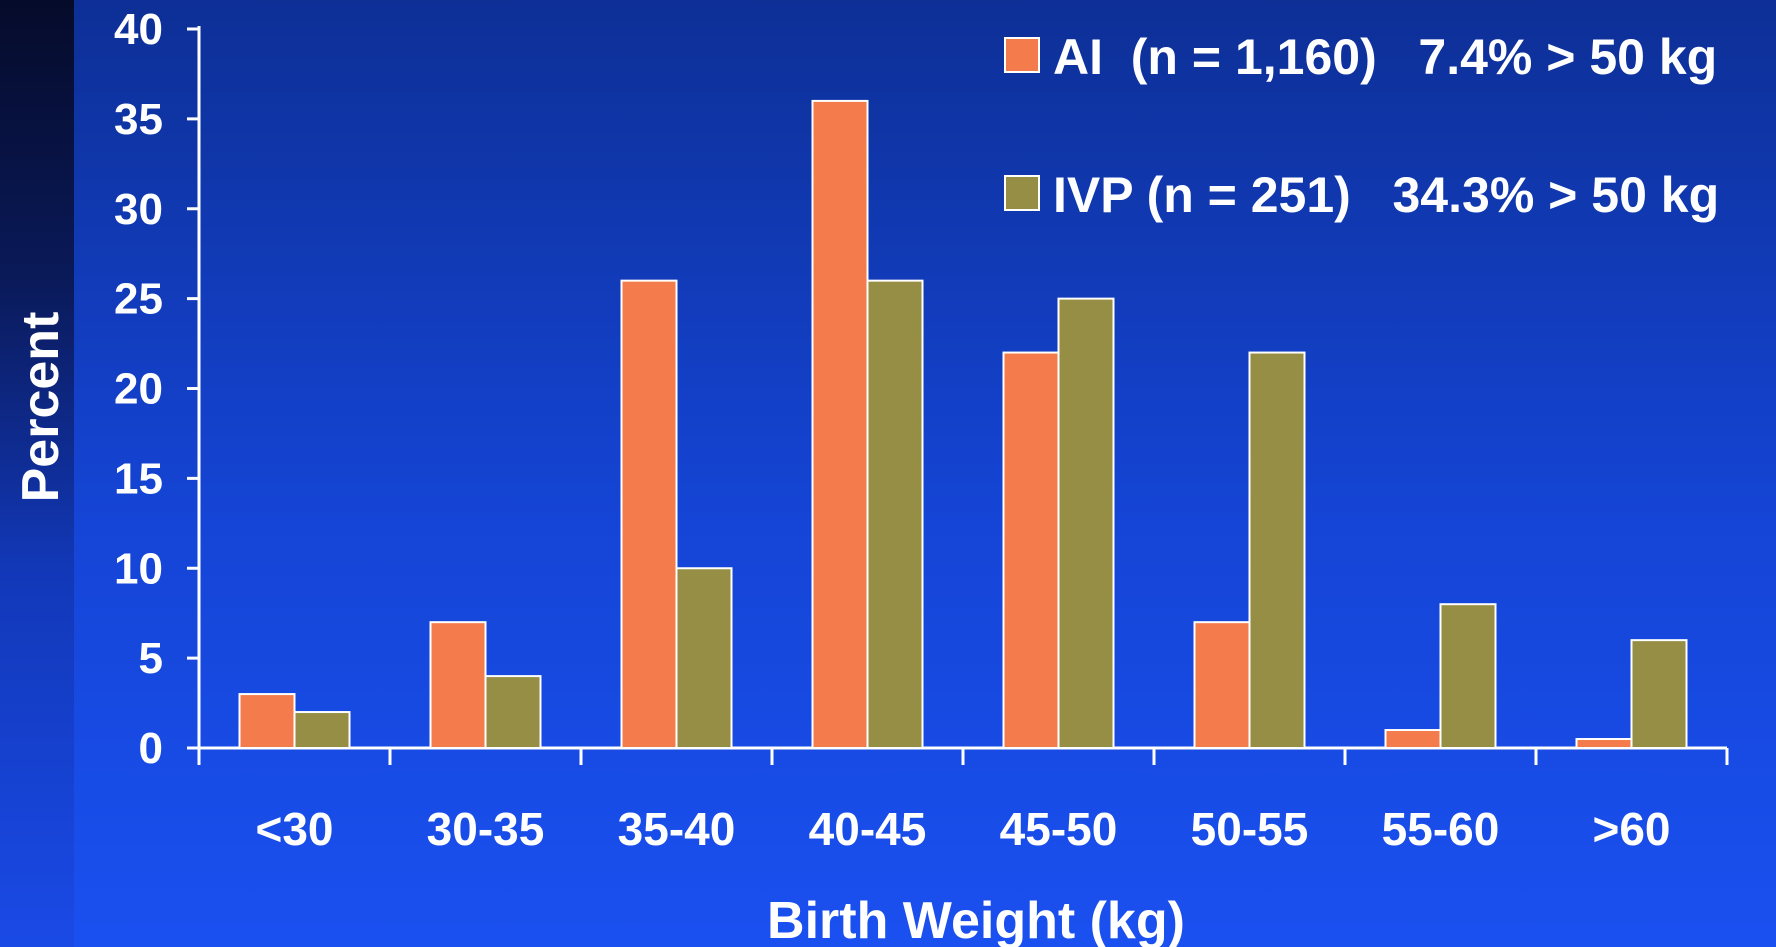 This screenshot has width=1776, height=947. What do you see at coordinates (1022, 55) in the screenshot?
I see `legend-swatch-ai` at bounding box center [1022, 55].